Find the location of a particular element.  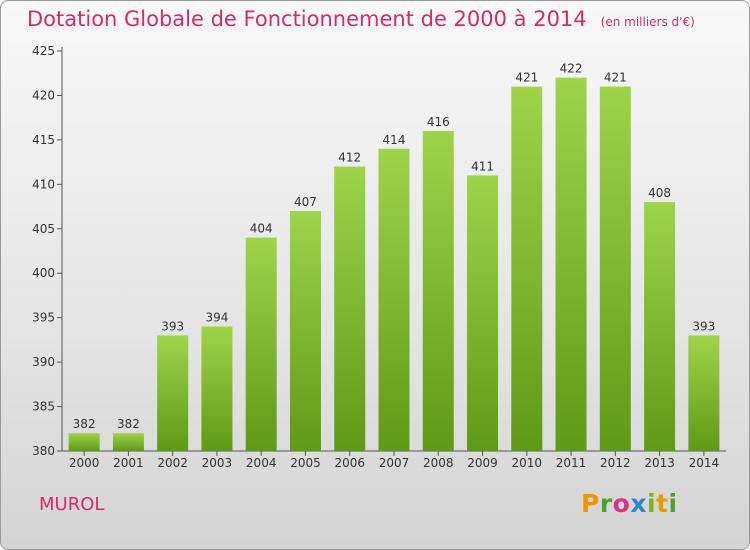

bar-value-label: 394 is located at coordinates (216, 318).